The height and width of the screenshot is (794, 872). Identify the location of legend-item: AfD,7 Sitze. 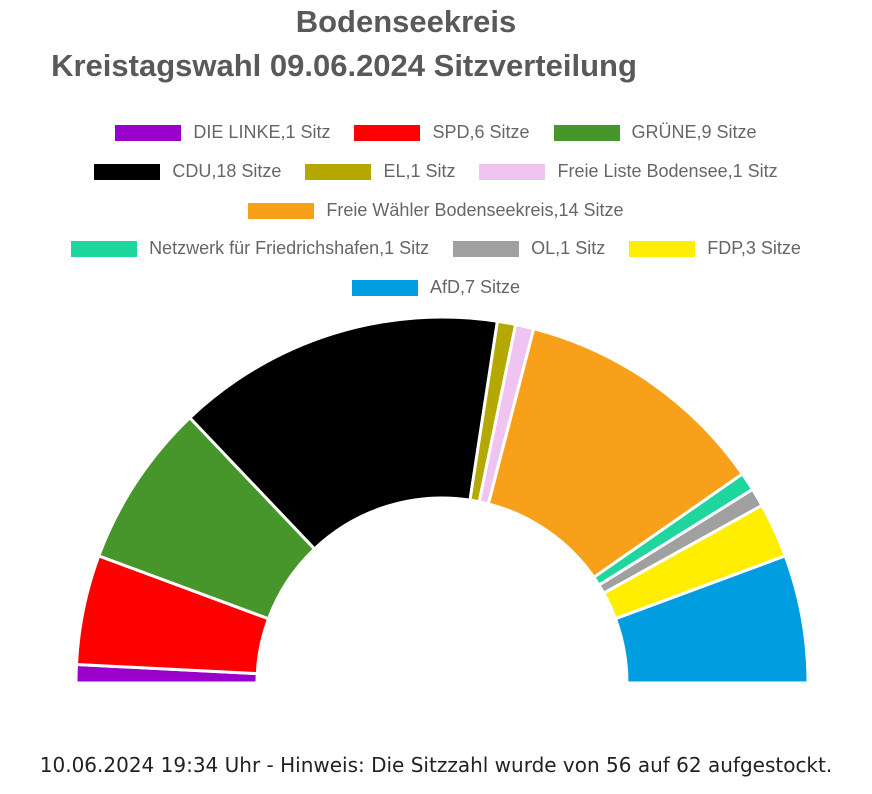
(436, 287).